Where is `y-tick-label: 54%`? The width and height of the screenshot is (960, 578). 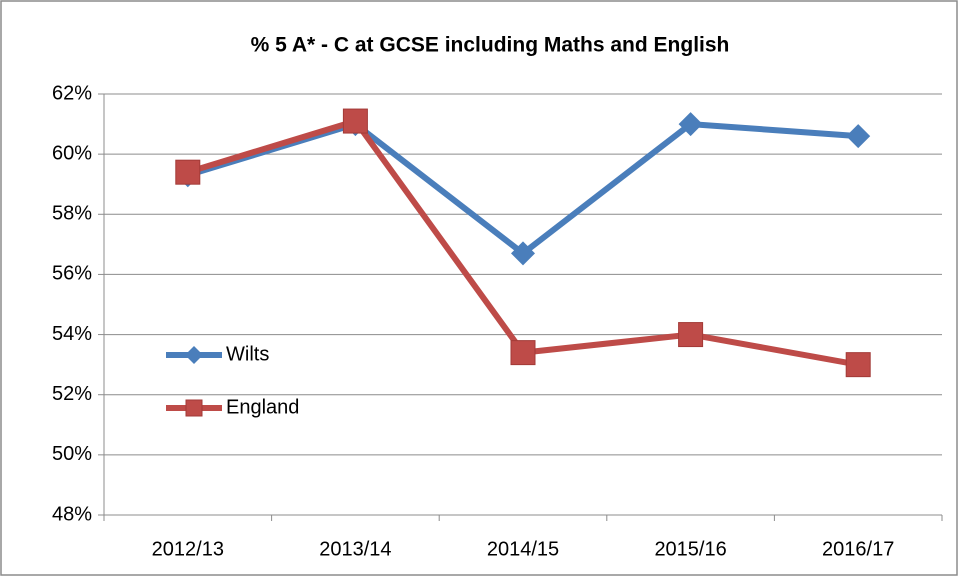 y-tick-label: 54% is located at coordinates (72, 334).